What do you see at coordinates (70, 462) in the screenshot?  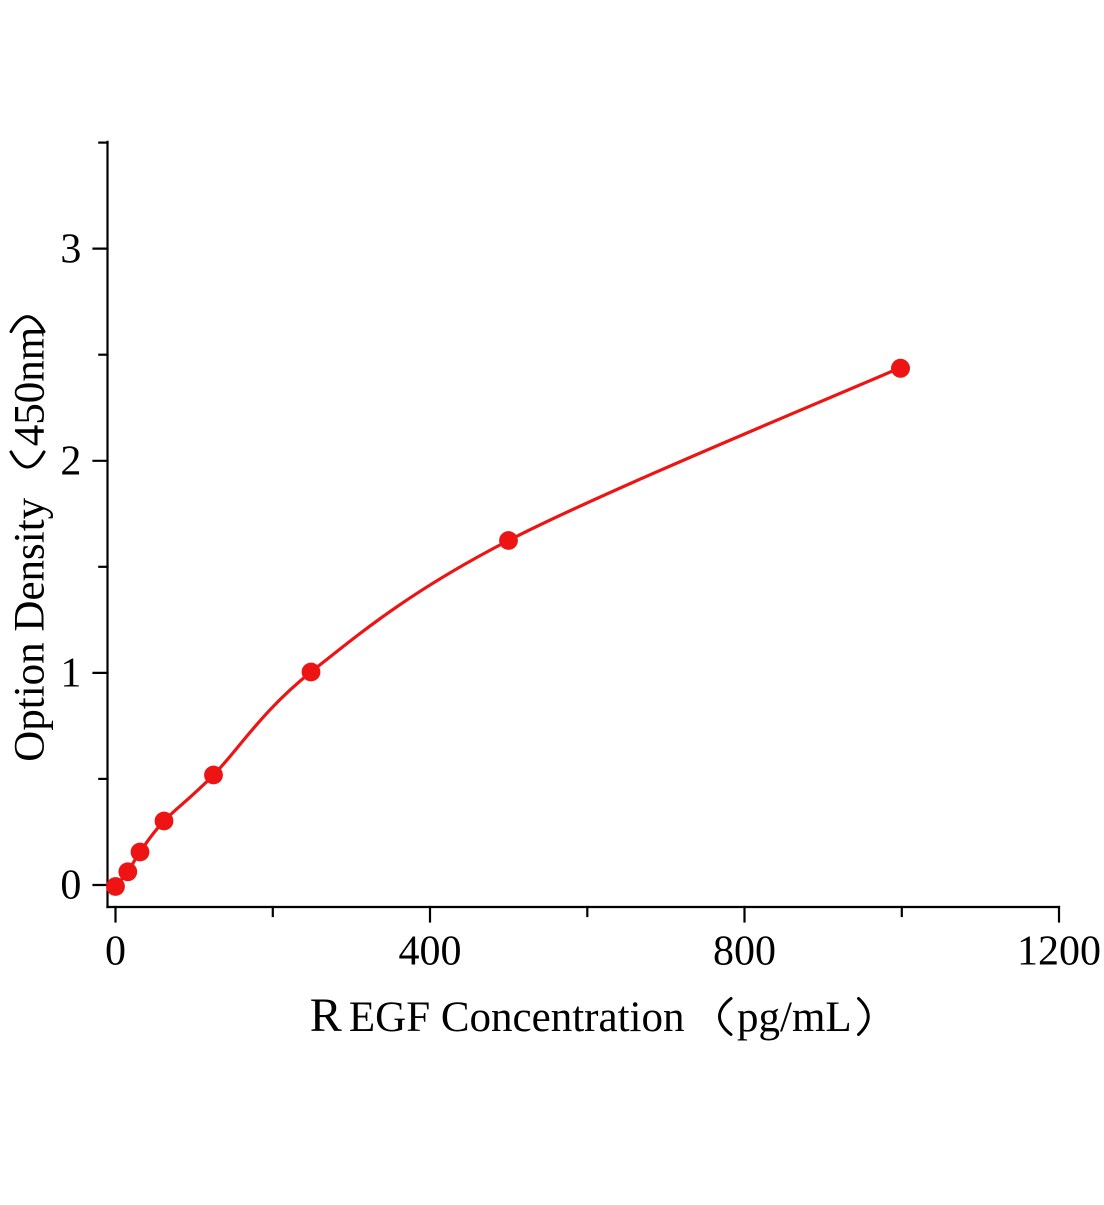 I see `svg-text: 2` at bounding box center [70, 462].